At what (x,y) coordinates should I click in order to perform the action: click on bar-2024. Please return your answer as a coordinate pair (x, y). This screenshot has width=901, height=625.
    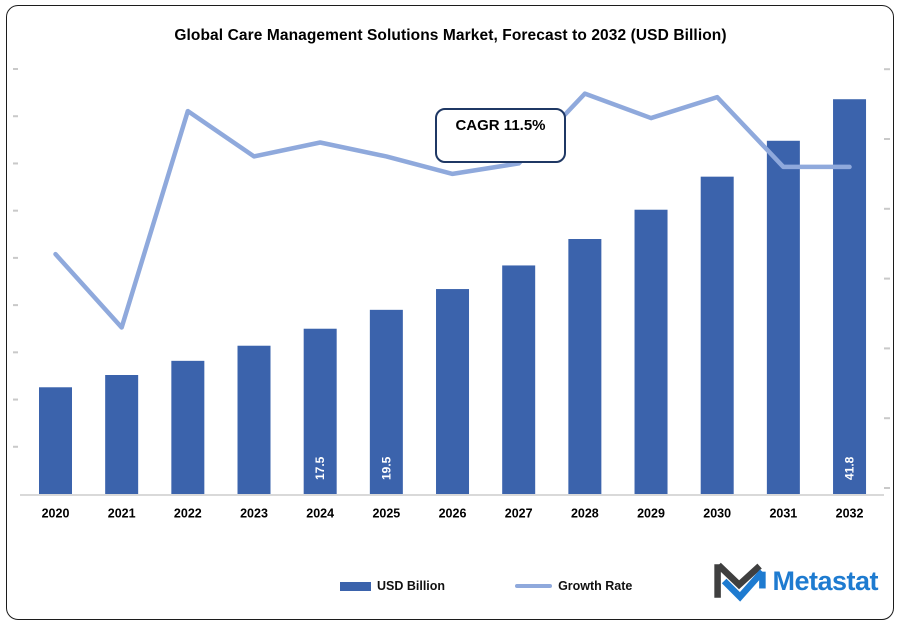
    Looking at the image, I should click on (320, 411).